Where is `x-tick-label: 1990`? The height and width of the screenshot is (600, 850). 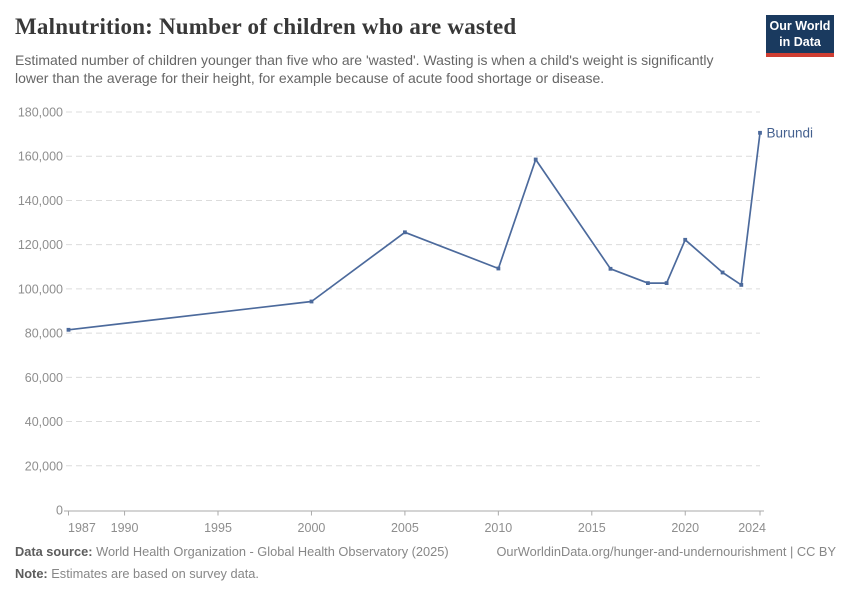
x-tick-label: 1990 is located at coordinates (125, 528).